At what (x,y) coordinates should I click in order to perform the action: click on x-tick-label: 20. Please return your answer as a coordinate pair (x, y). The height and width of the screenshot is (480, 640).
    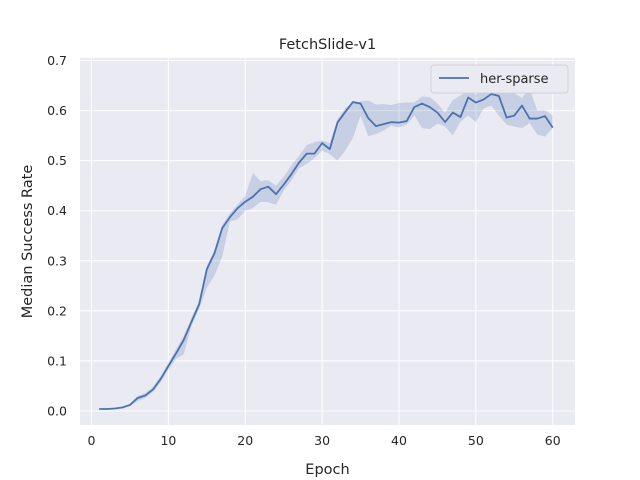
    Looking at the image, I should click on (245, 440).